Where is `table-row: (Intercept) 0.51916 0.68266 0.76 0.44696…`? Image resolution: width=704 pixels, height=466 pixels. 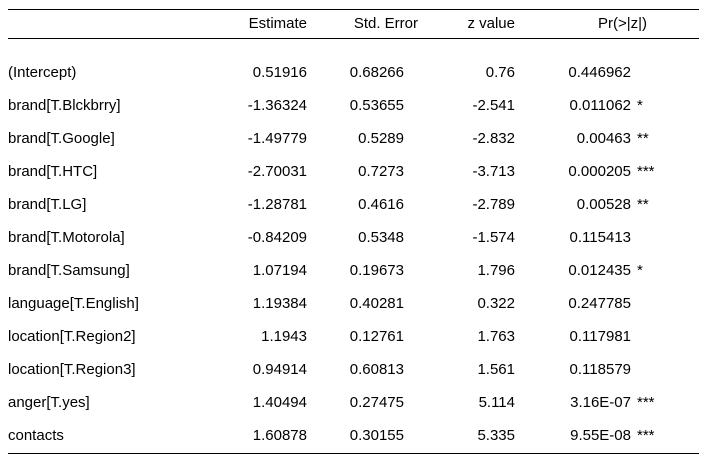
table-row: (Intercept) 0.51916 0.68266 0.76 0.44696… is located at coordinates (353, 73).